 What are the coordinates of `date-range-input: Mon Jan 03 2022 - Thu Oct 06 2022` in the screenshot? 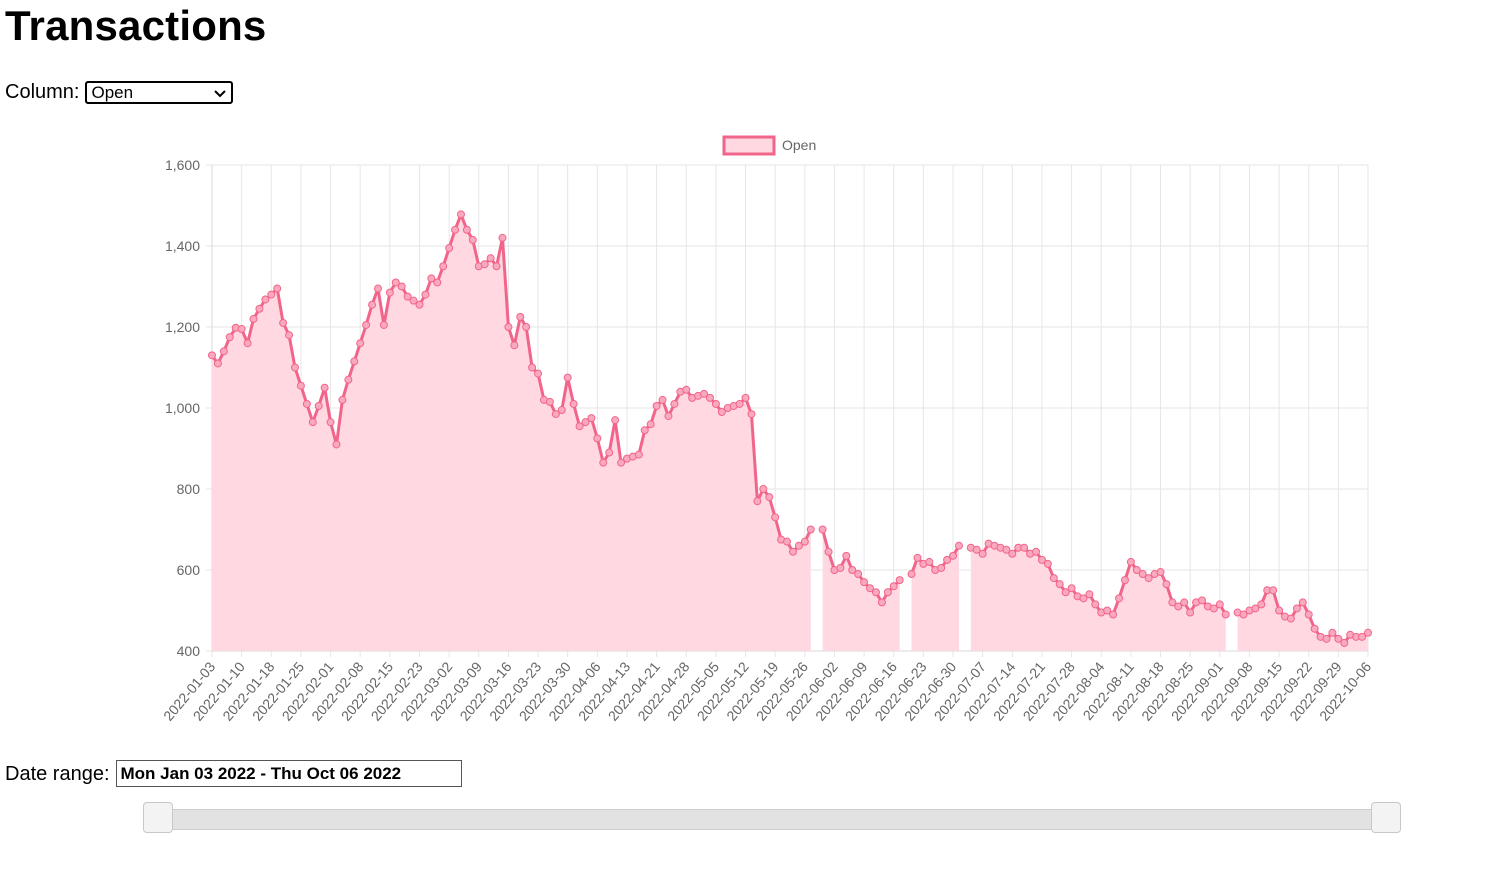 It's located at (288, 773).